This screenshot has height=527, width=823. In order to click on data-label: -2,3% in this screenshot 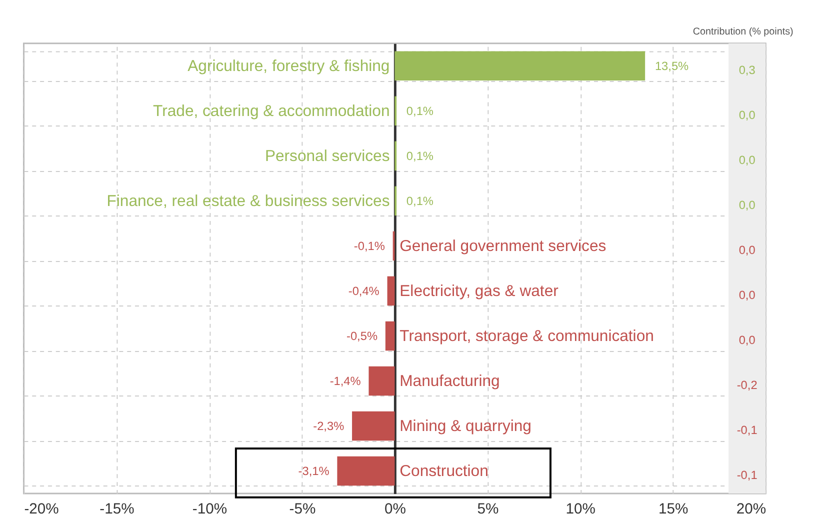, I will do `click(329, 425)`.